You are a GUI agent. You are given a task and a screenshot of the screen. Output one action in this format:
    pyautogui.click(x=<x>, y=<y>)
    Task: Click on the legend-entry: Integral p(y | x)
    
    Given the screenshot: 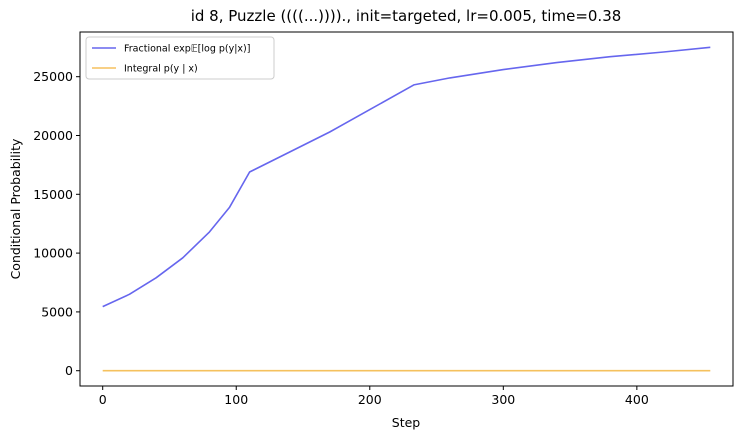 What is the action you would take?
    pyautogui.click(x=161, y=69)
    